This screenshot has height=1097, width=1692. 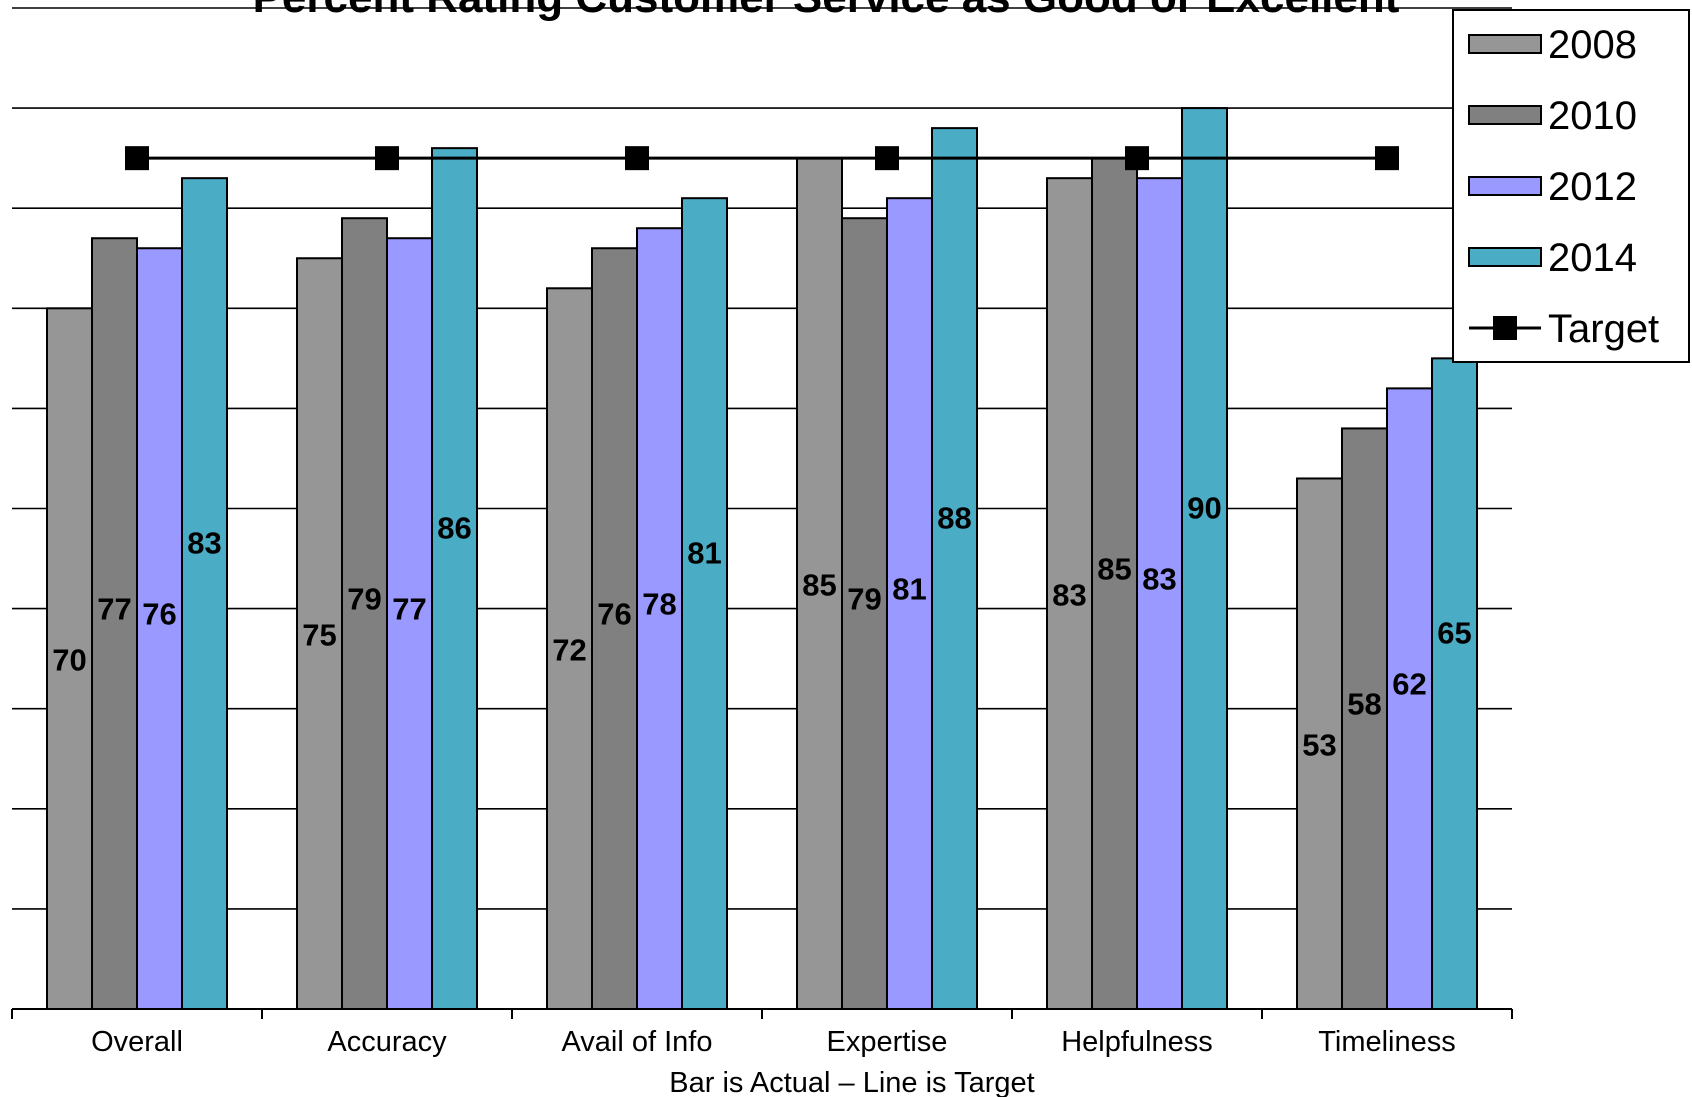 What do you see at coordinates (1204, 508) in the screenshot?
I see `data-label: 90` at bounding box center [1204, 508].